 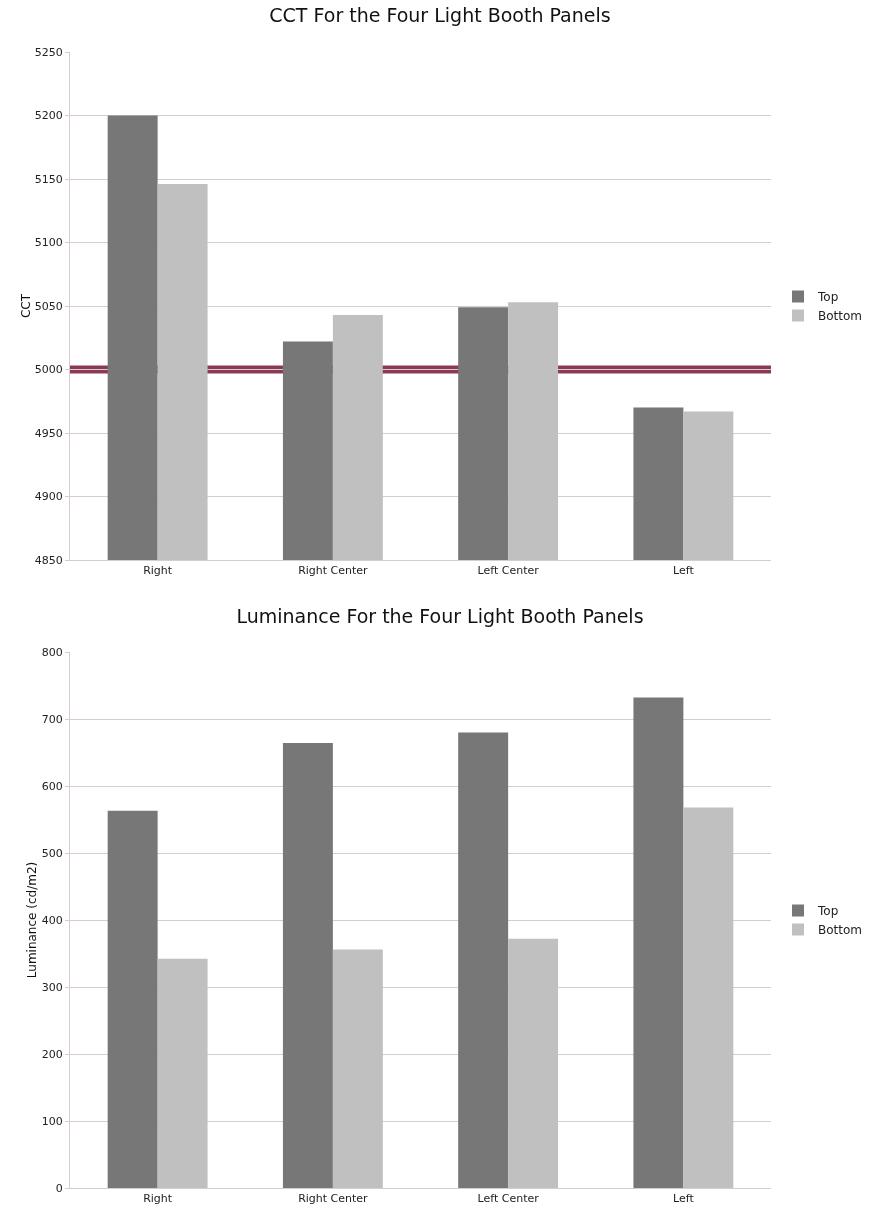 What do you see at coordinates (48, 116) in the screenshot?
I see `y-tick-label: 5200` at bounding box center [48, 116].